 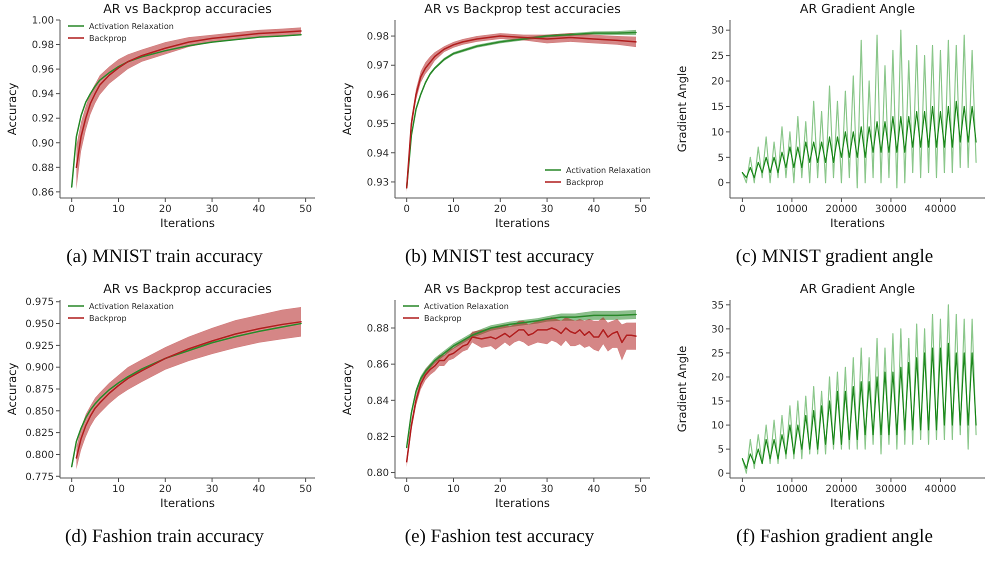 What do you see at coordinates (39, 477) in the screenshot?
I see `y-tick-label: 0.775` at bounding box center [39, 477].